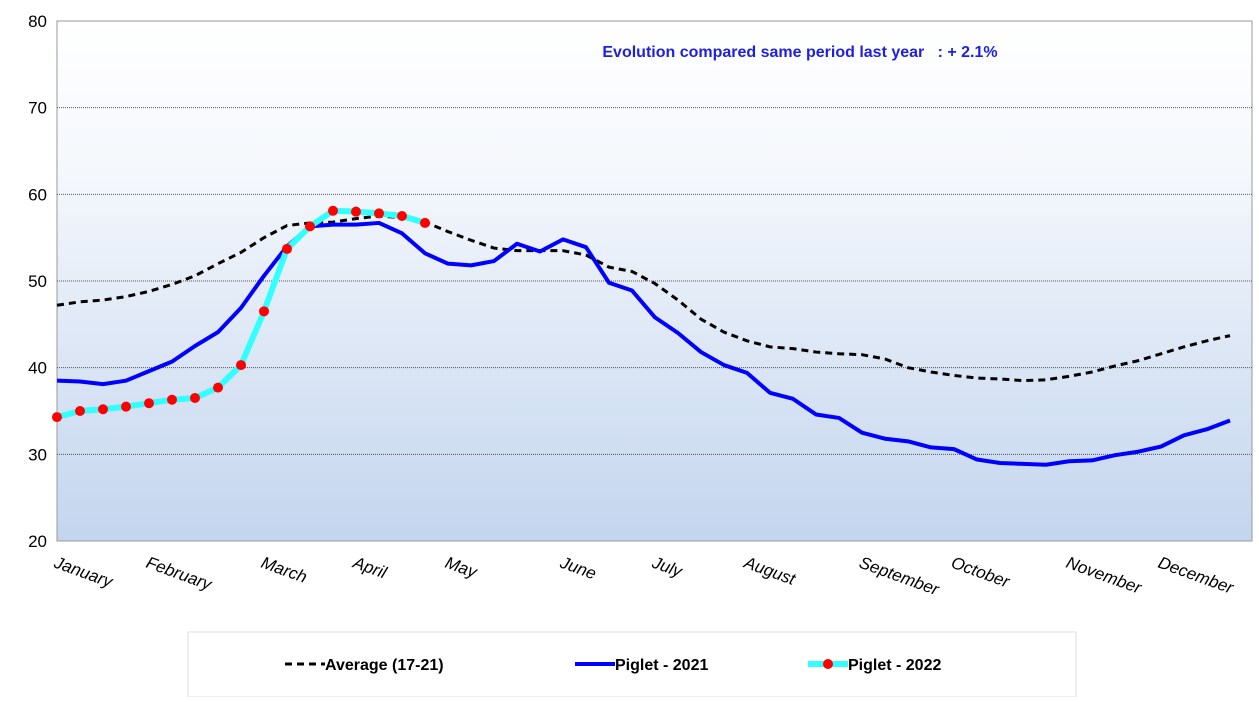 The width and height of the screenshot is (1259, 702). Describe the element at coordinates (37, 194) in the screenshot. I see `y-tick-label: 60` at that location.